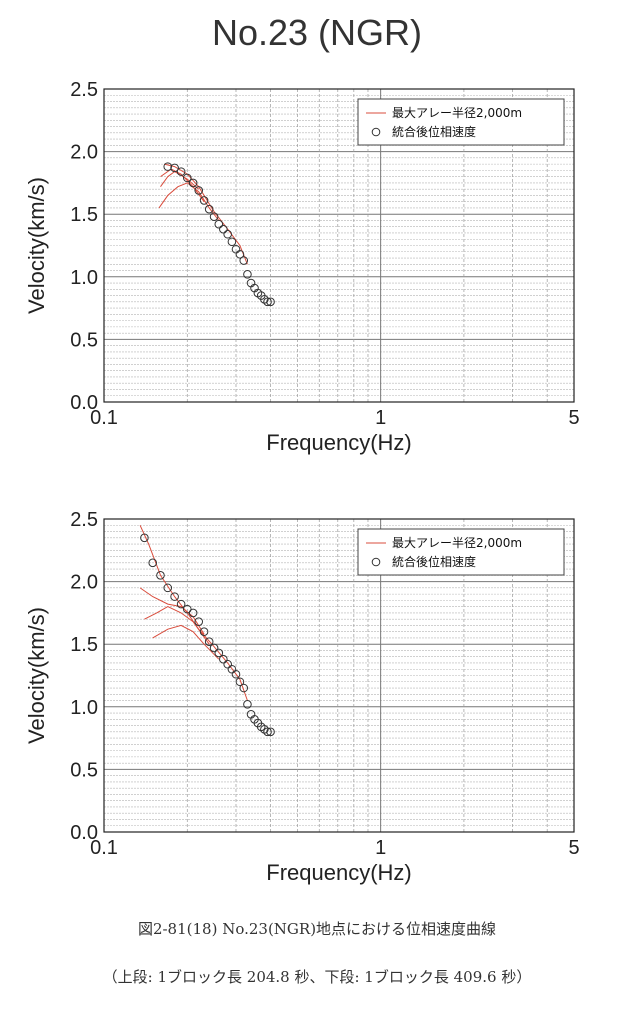 The height and width of the screenshot is (1021, 634). Describe the element at coordinates (317, 32) in the screenshot. I see `page-title: No.23 (NGR)` at that location.